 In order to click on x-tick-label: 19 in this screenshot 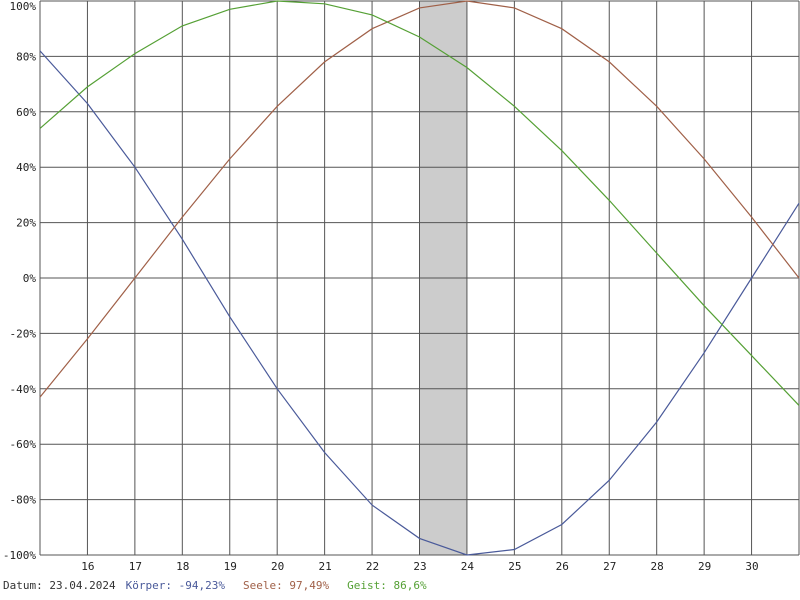, I will do `click(230, 566)`.